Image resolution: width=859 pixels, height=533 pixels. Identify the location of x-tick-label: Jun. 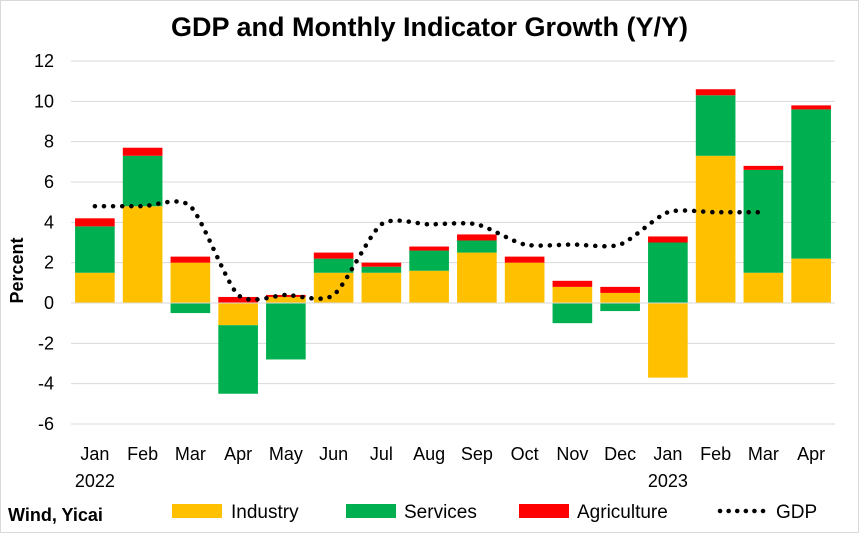
(333, 454).